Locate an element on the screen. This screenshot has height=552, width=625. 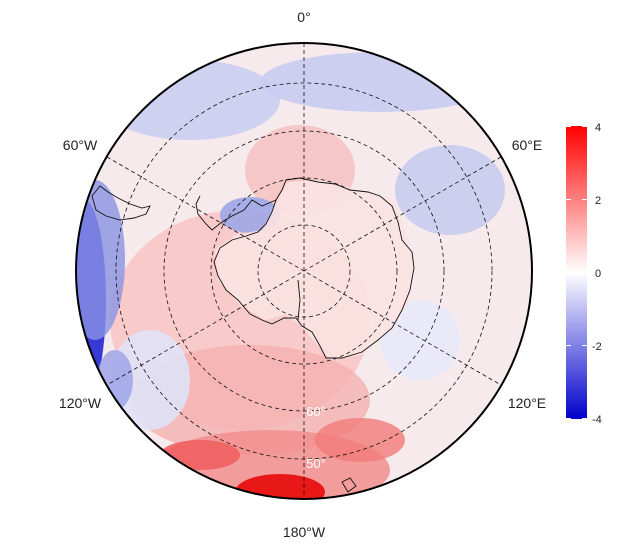
colorbar: 4 2 0 -2 -4 is located at coordinates (584, 274).